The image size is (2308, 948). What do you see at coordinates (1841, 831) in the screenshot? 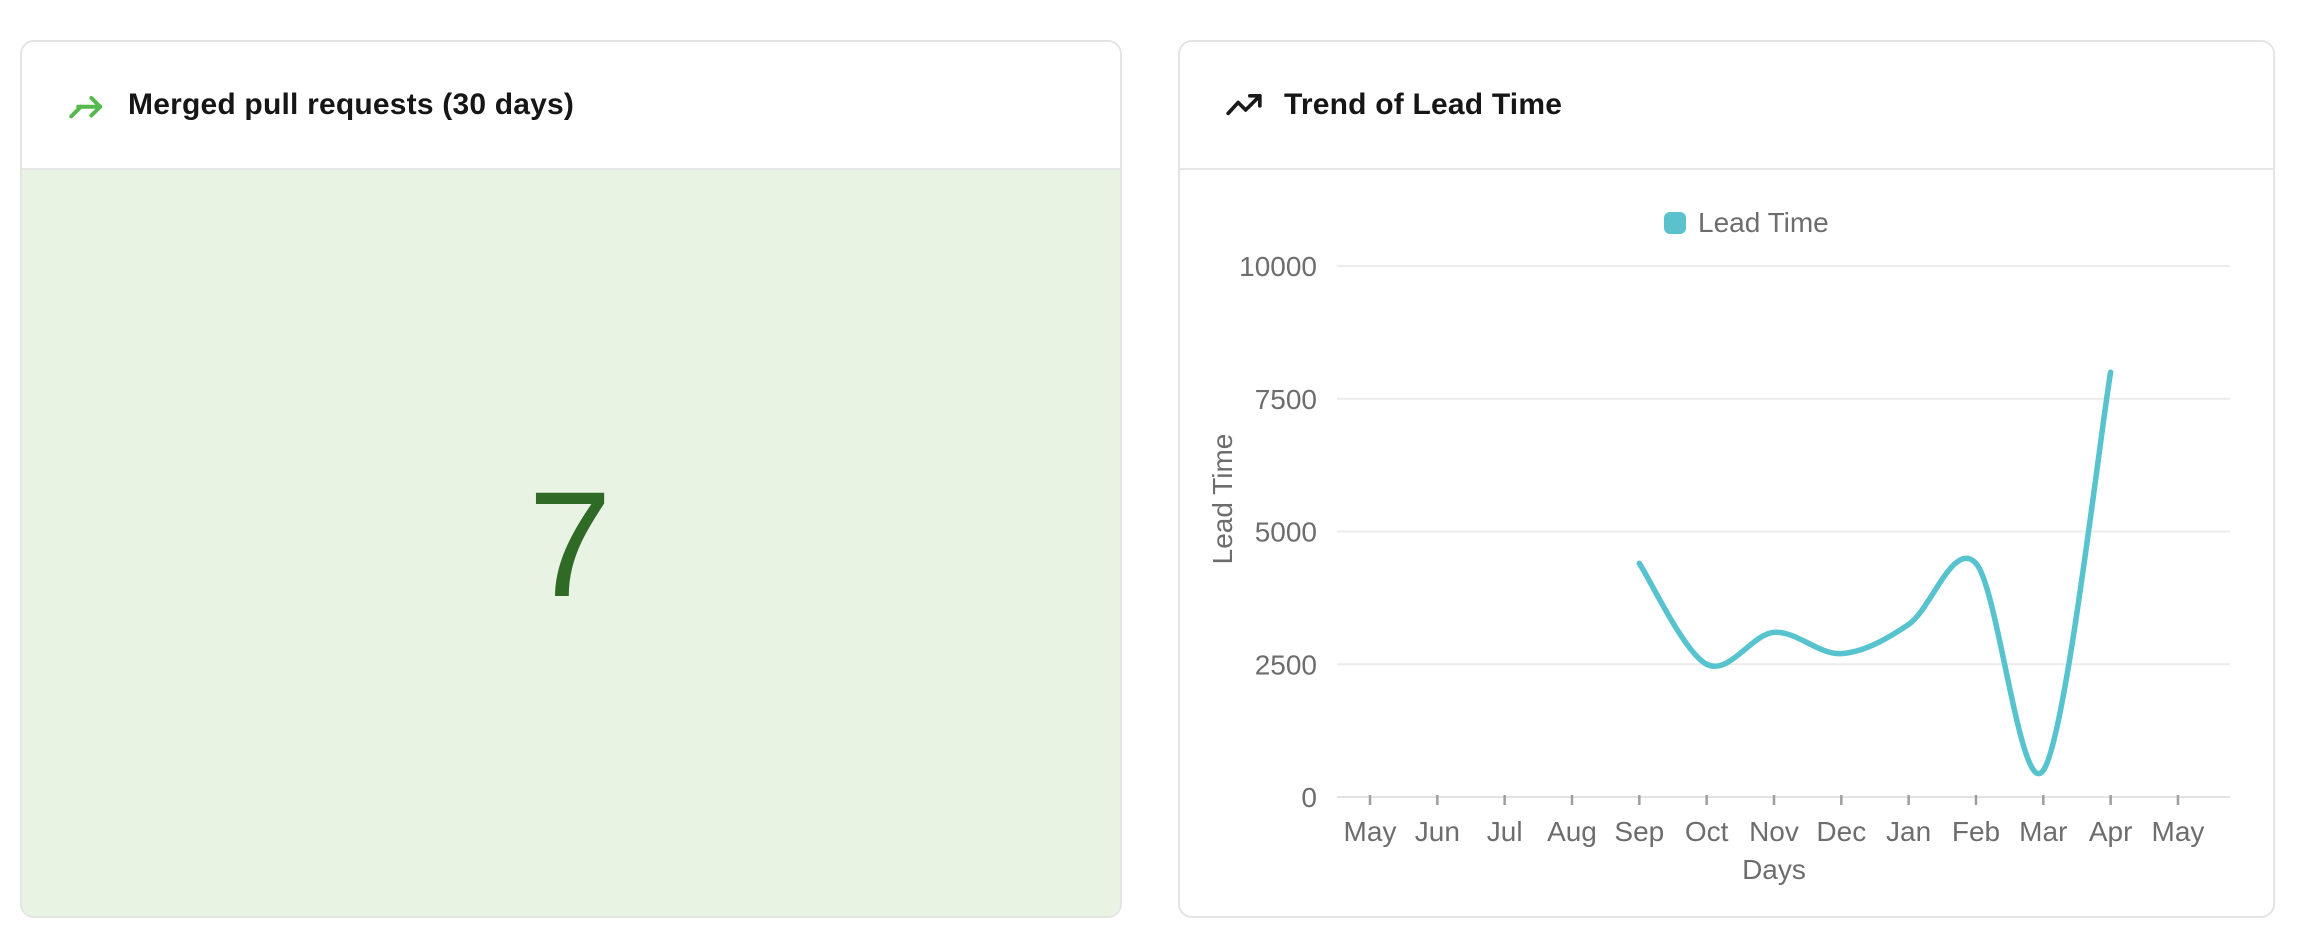
I see `svg-text: Dec` at bounding box center [1841, 831].